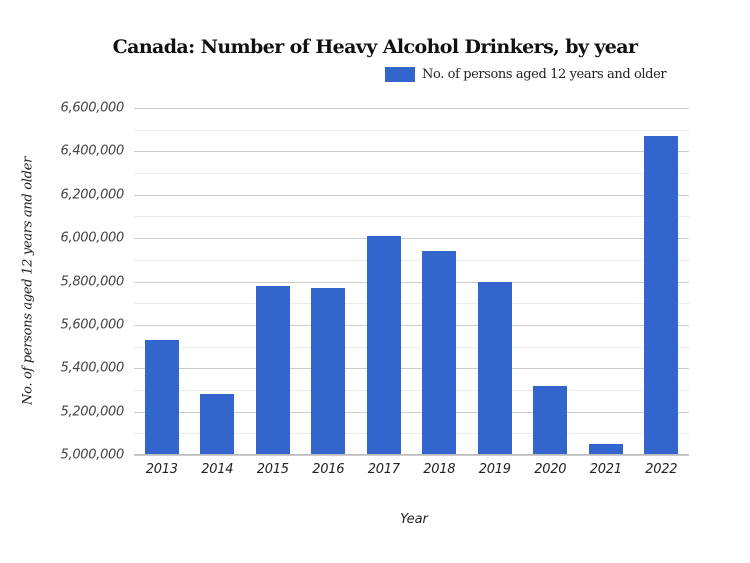 The height and width of the screenshot is (563, 750). What do you see at coordinates (661, 469) in the screenshot?
I see `x-tick-label: 2022` at bounding box center [661, 469].